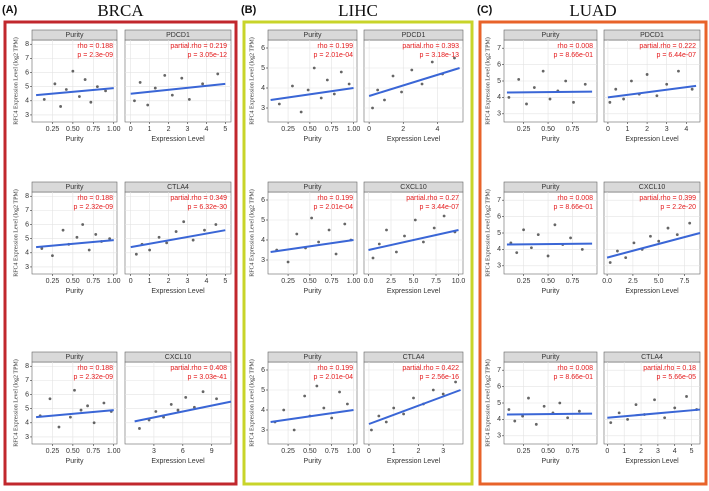 The image size is (709, 491). I want to click on annotation: p = 3.05e-12, so click(207, 55).